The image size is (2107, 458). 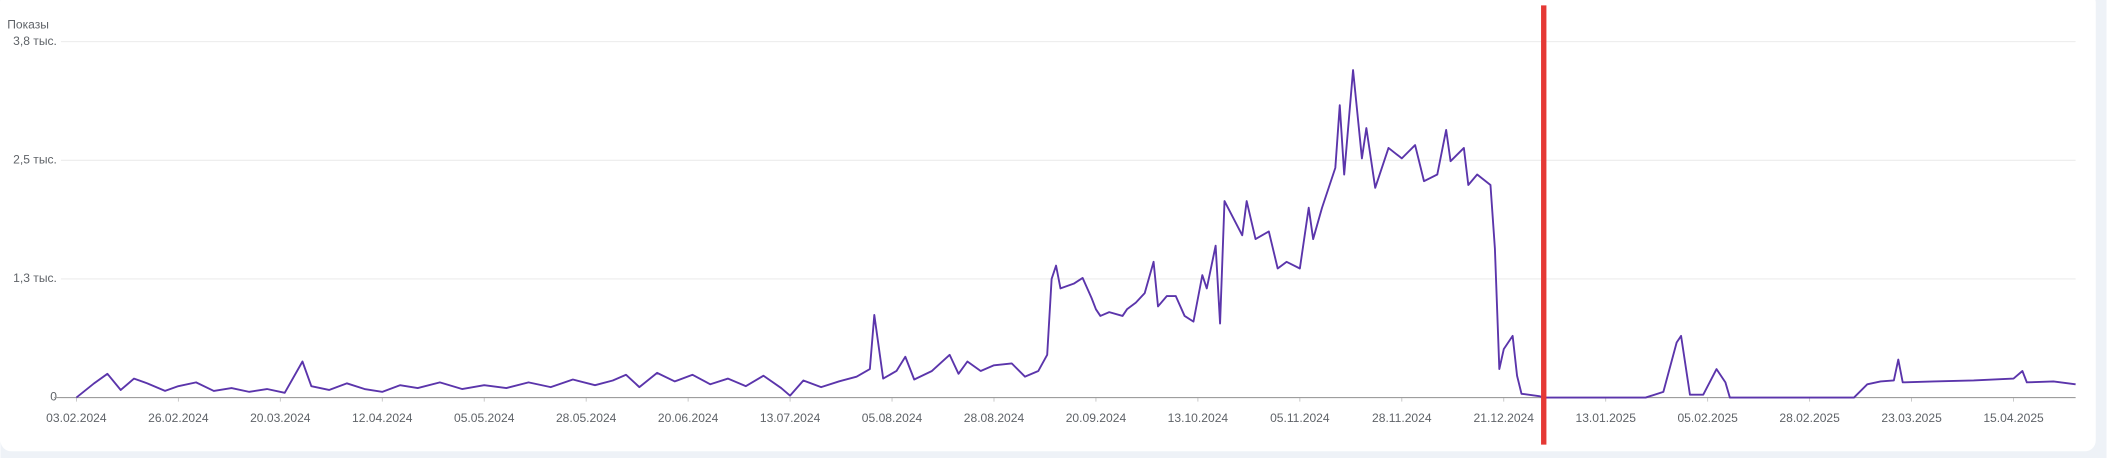 What do you see at coordinates (28, 25) in the screenshot?
I see `y-axis-title: Показы` at bounding box center [28, 25].